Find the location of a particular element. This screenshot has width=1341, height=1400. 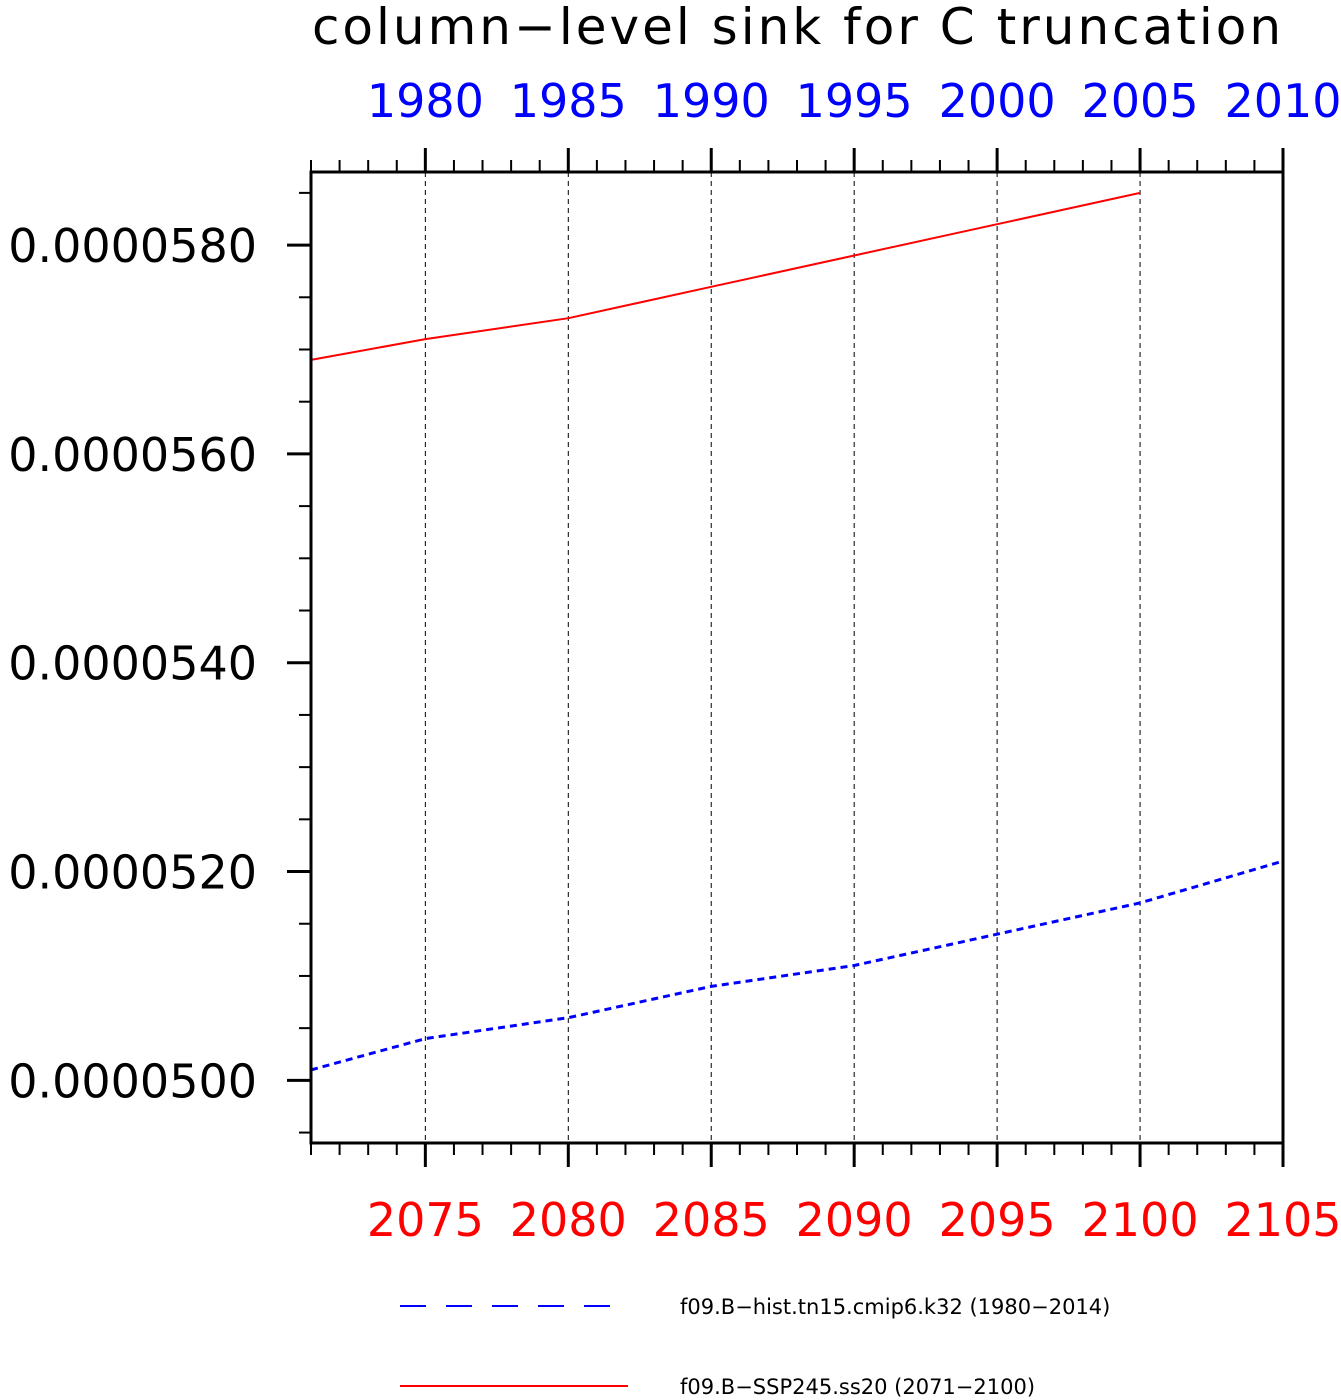

bottom-tick-label: 2100 is located at coordinates (1140, 1220).